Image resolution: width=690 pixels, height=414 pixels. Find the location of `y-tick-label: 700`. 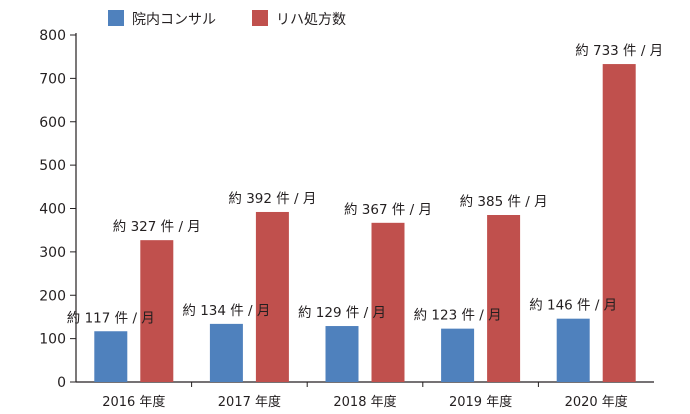

y-tick-label: 700 is located at coordinates (52, 79).